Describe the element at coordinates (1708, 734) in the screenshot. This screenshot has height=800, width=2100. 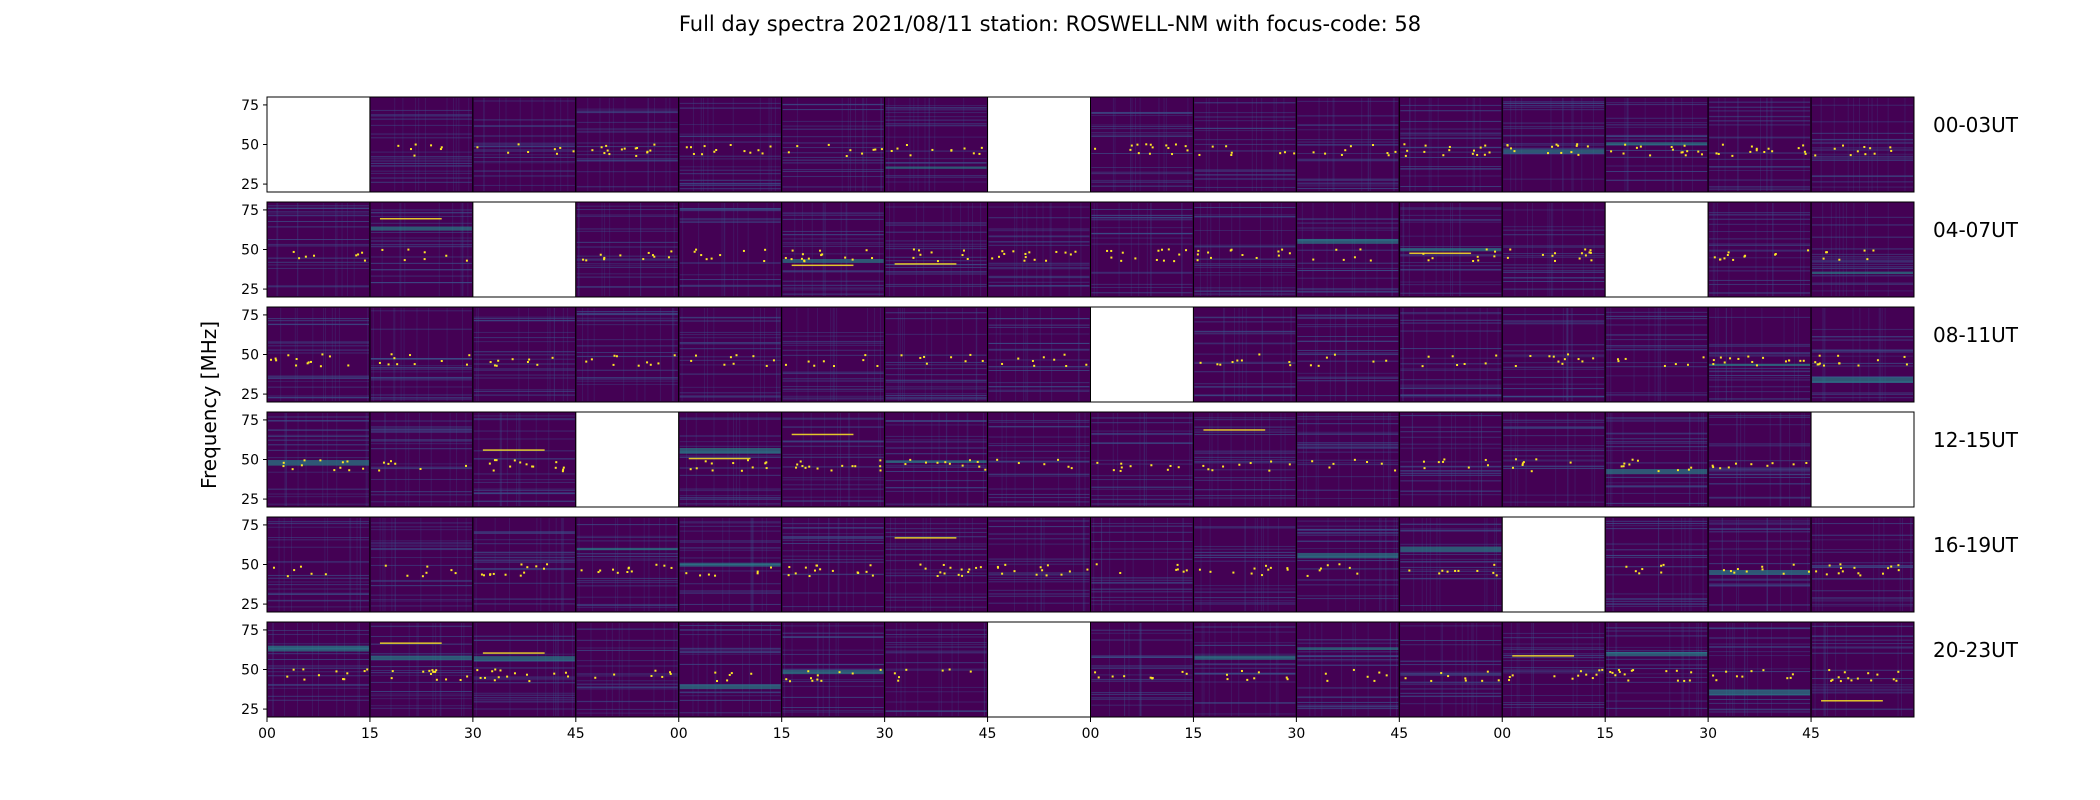
I see `x-tick-label: 30` at that location.